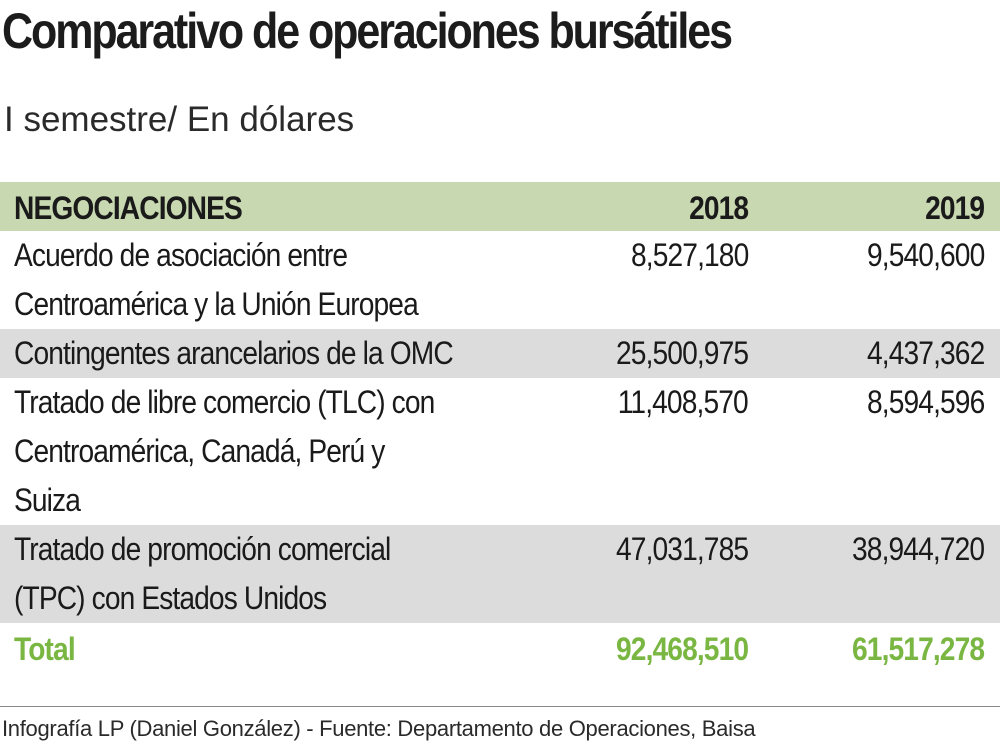 The image size is (1000, 746). I want to click on row-value-2018: 8,527,180, so click(689, 255).